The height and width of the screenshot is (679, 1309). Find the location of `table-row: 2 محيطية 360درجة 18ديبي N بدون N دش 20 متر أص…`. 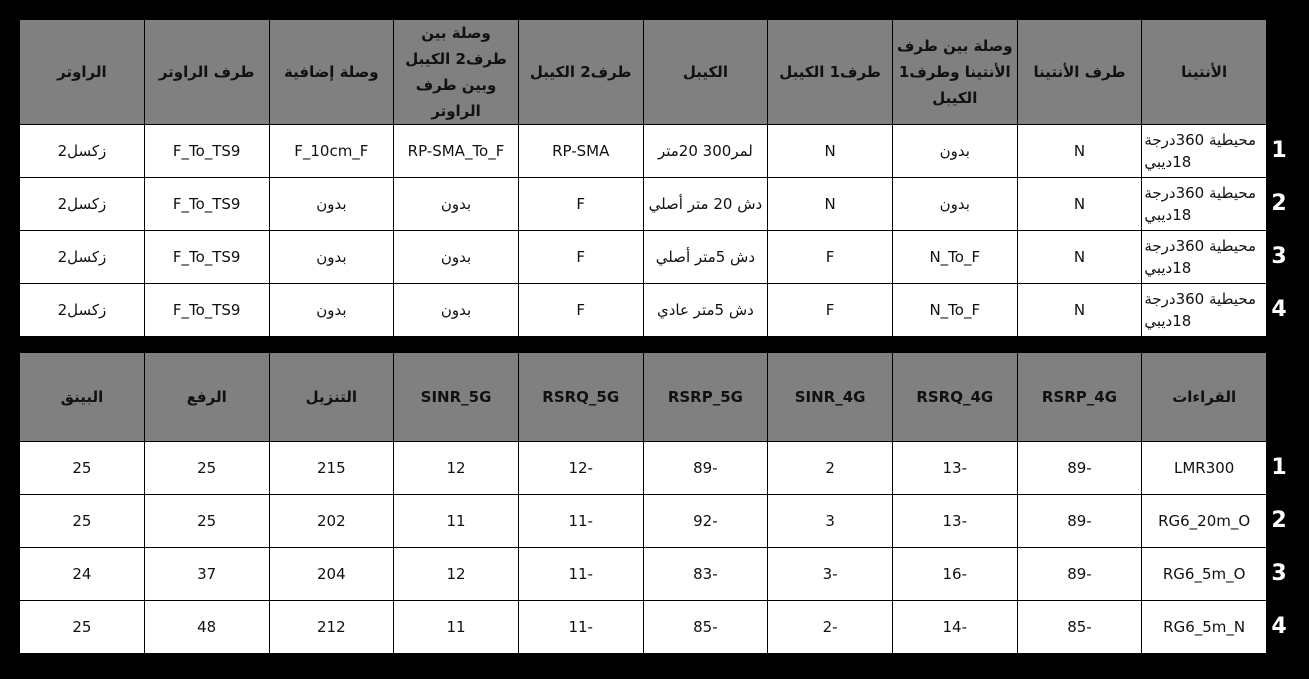

table-row: 2 محيطية 360درجة 18ديبي N بدون N دش 20 متر أص… is located at coordinates (655, 204).